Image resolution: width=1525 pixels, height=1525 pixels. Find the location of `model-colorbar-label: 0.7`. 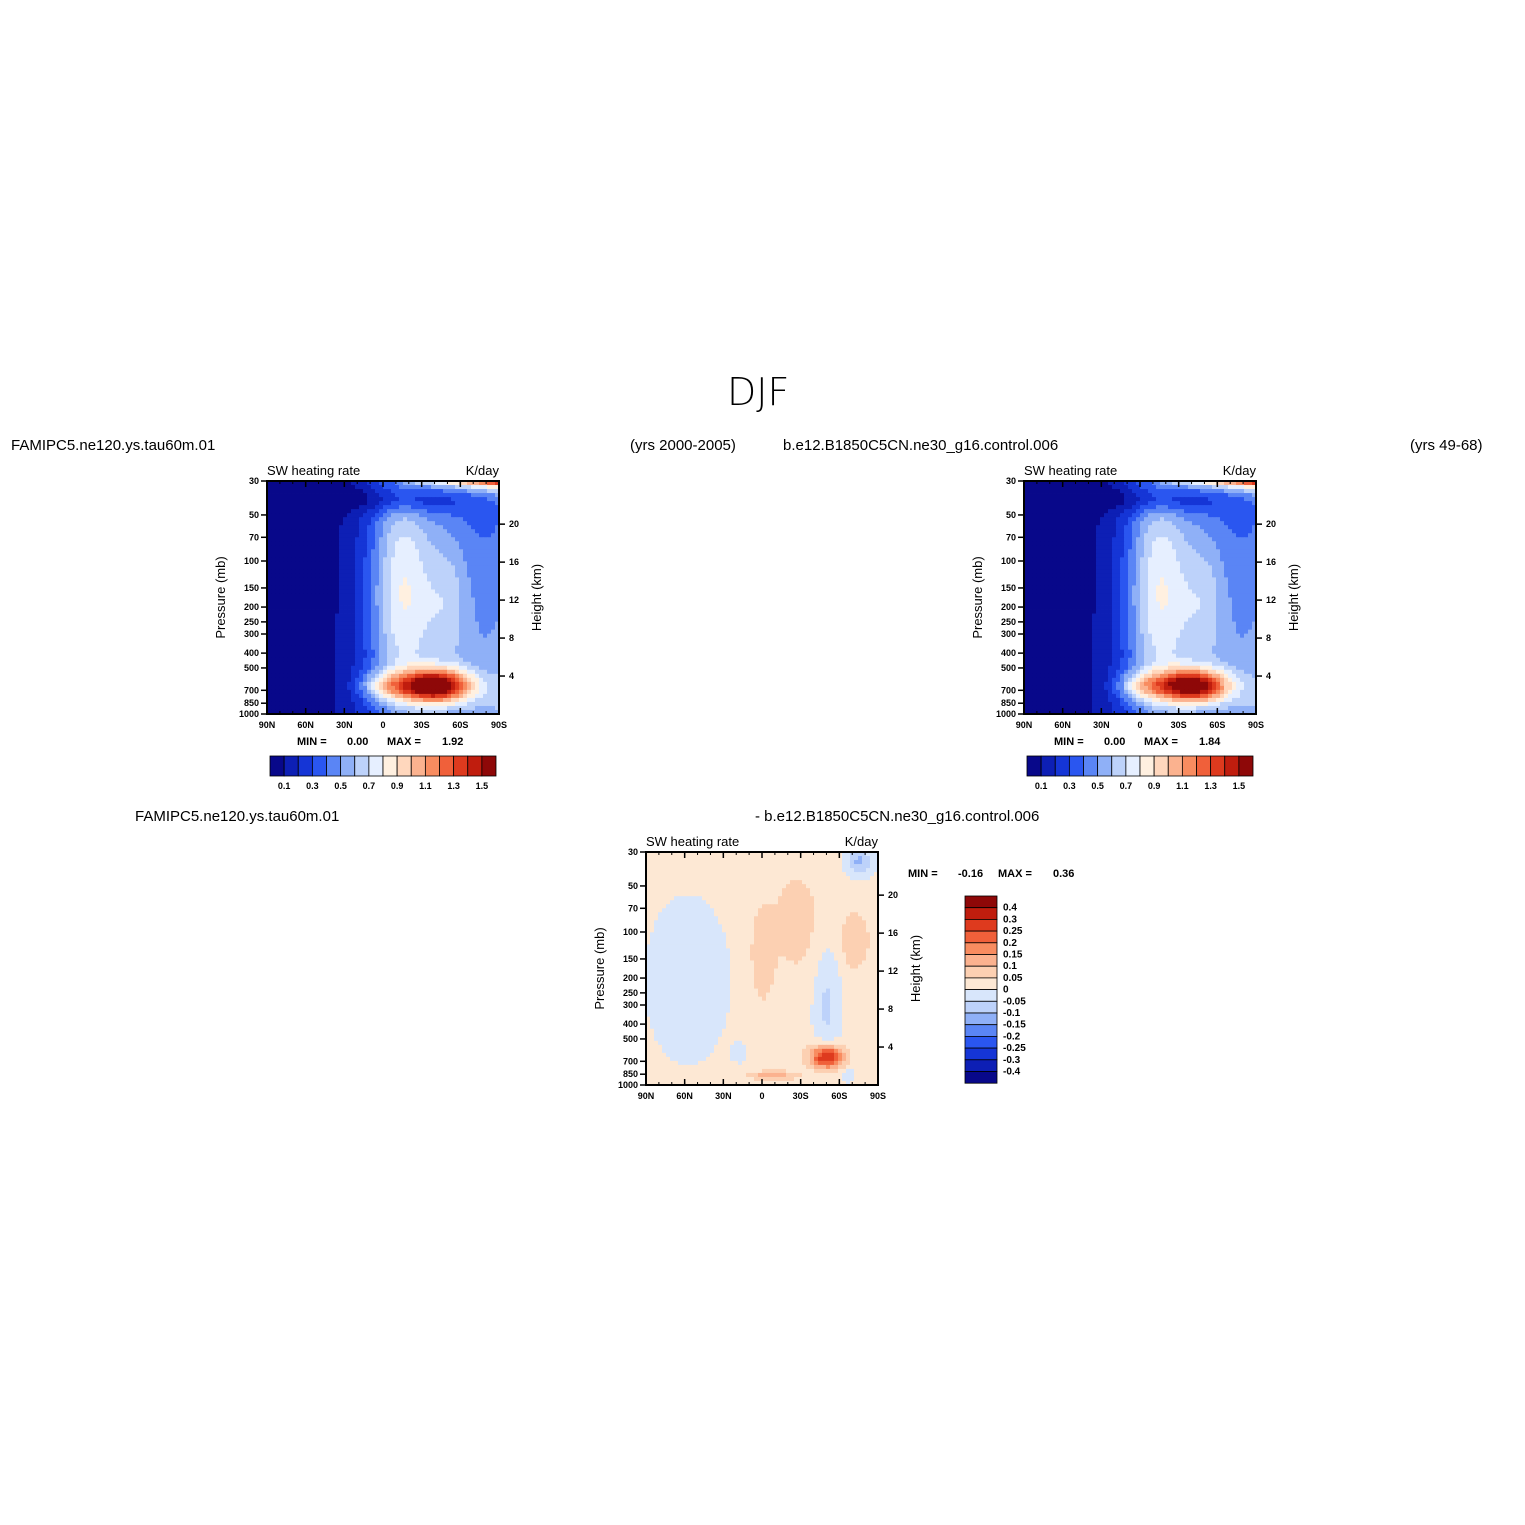

model-colorbar-label: 0.7 is located at coordinates (369, 786).